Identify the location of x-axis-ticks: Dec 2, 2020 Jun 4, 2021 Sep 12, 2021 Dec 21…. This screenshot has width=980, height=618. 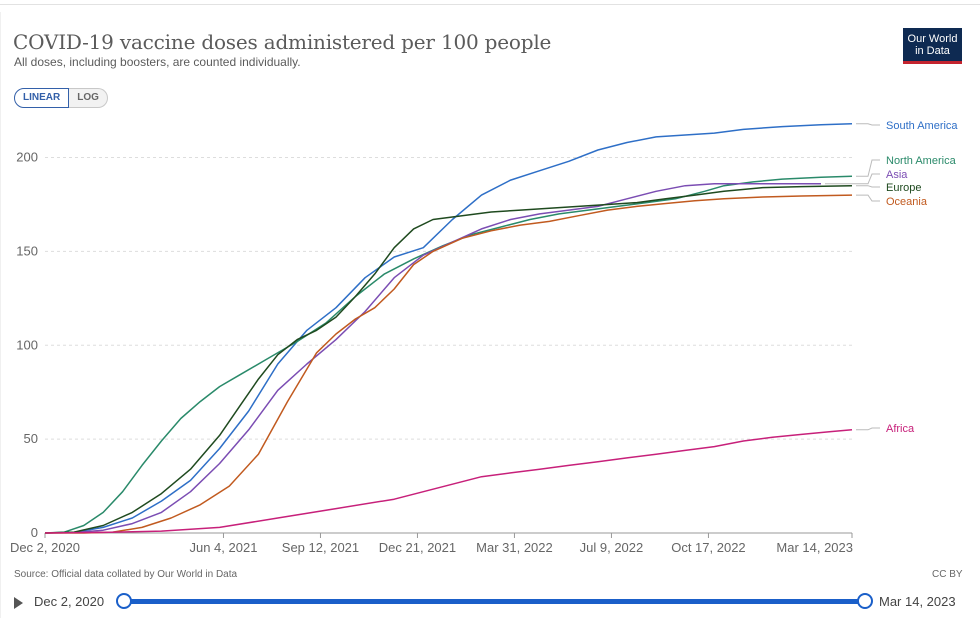
(431, 544).